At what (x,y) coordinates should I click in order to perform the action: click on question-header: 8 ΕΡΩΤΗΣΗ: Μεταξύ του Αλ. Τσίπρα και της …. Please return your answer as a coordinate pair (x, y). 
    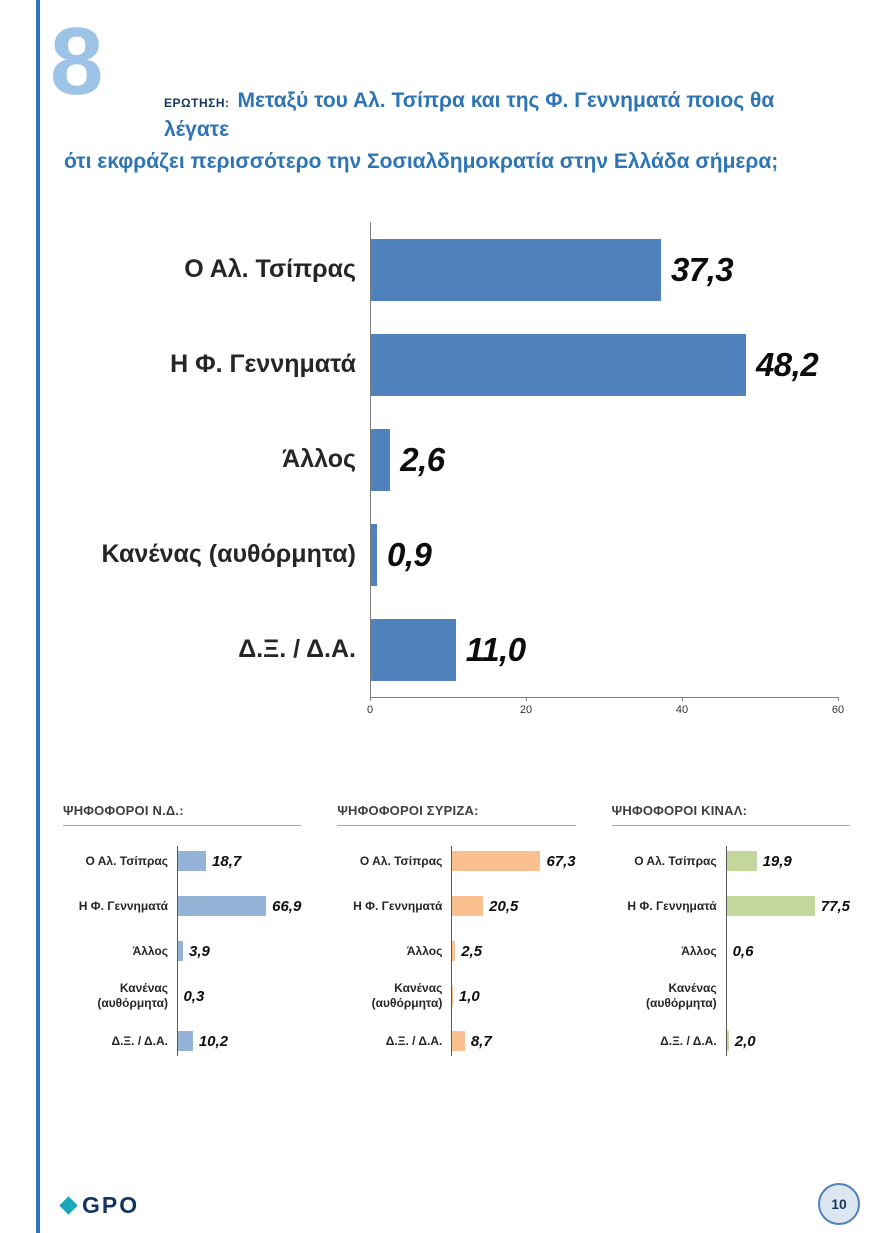
    Looking at the image, I should click on (440, 88).